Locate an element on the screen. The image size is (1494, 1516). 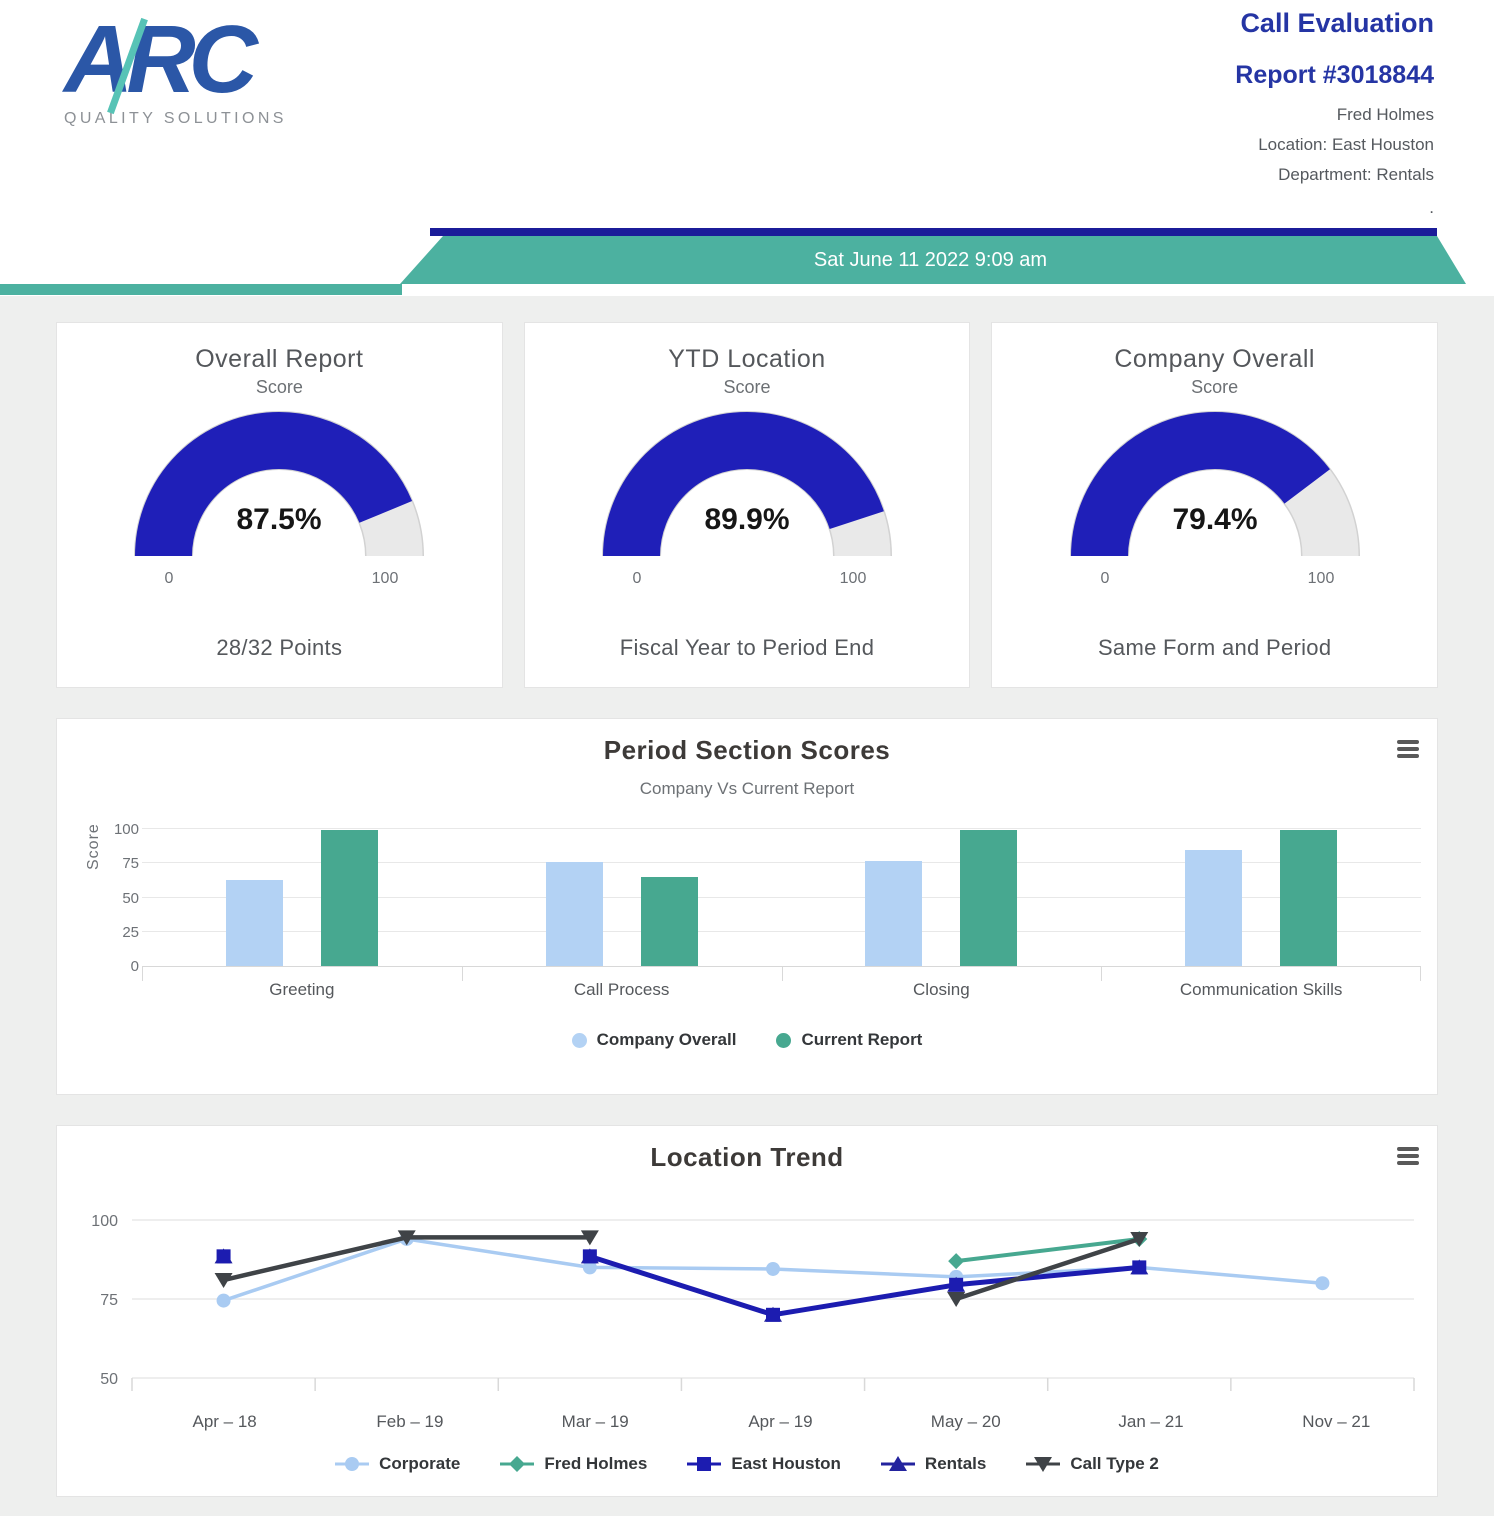
banner-teal-strip is located at coordinates (201, 289).